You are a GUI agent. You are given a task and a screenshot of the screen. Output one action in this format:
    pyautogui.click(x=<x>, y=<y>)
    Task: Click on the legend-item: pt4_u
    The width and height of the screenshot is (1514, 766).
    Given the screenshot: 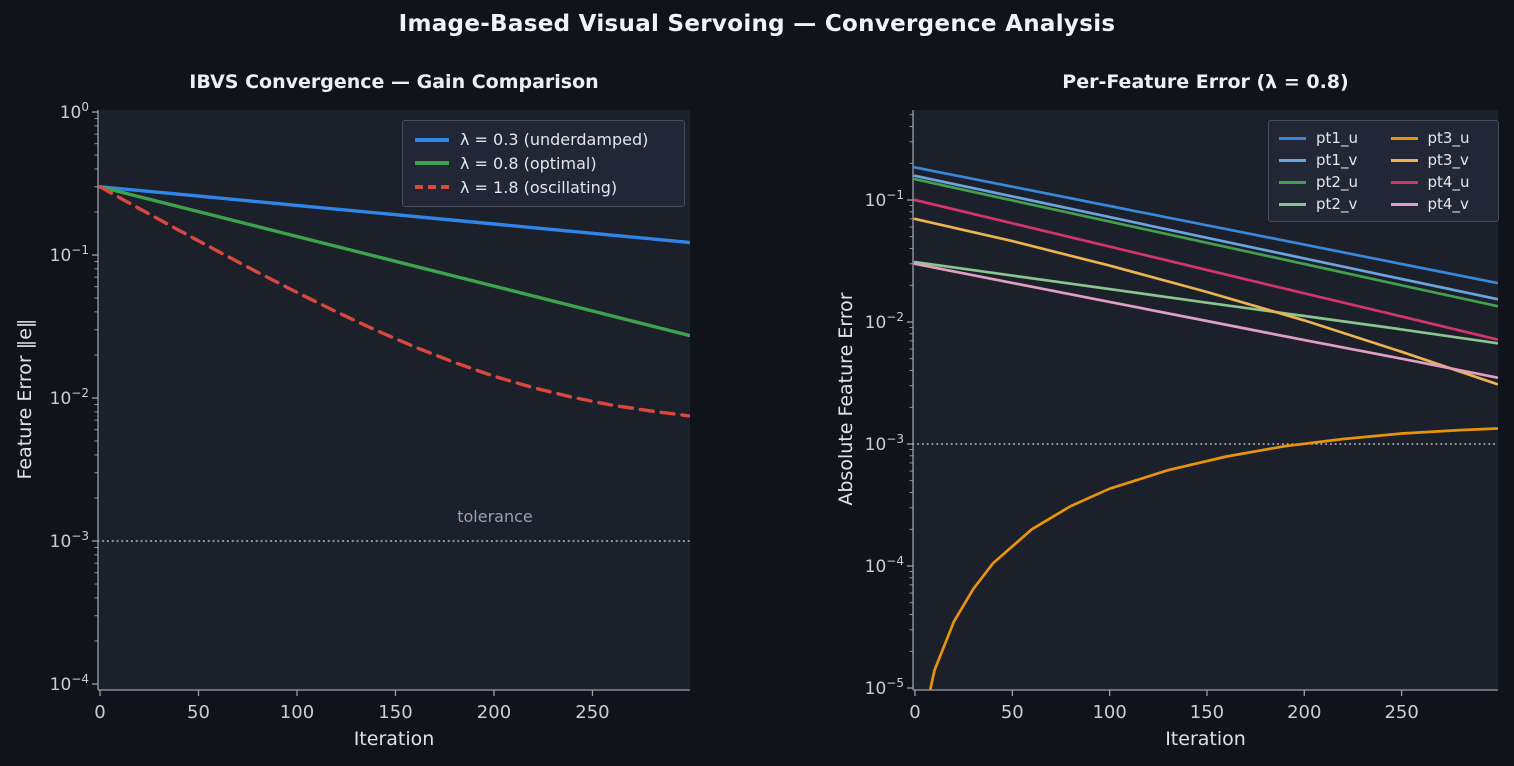 What is the action you would take?
    pyautogui.click(x=1439, y=182)
    